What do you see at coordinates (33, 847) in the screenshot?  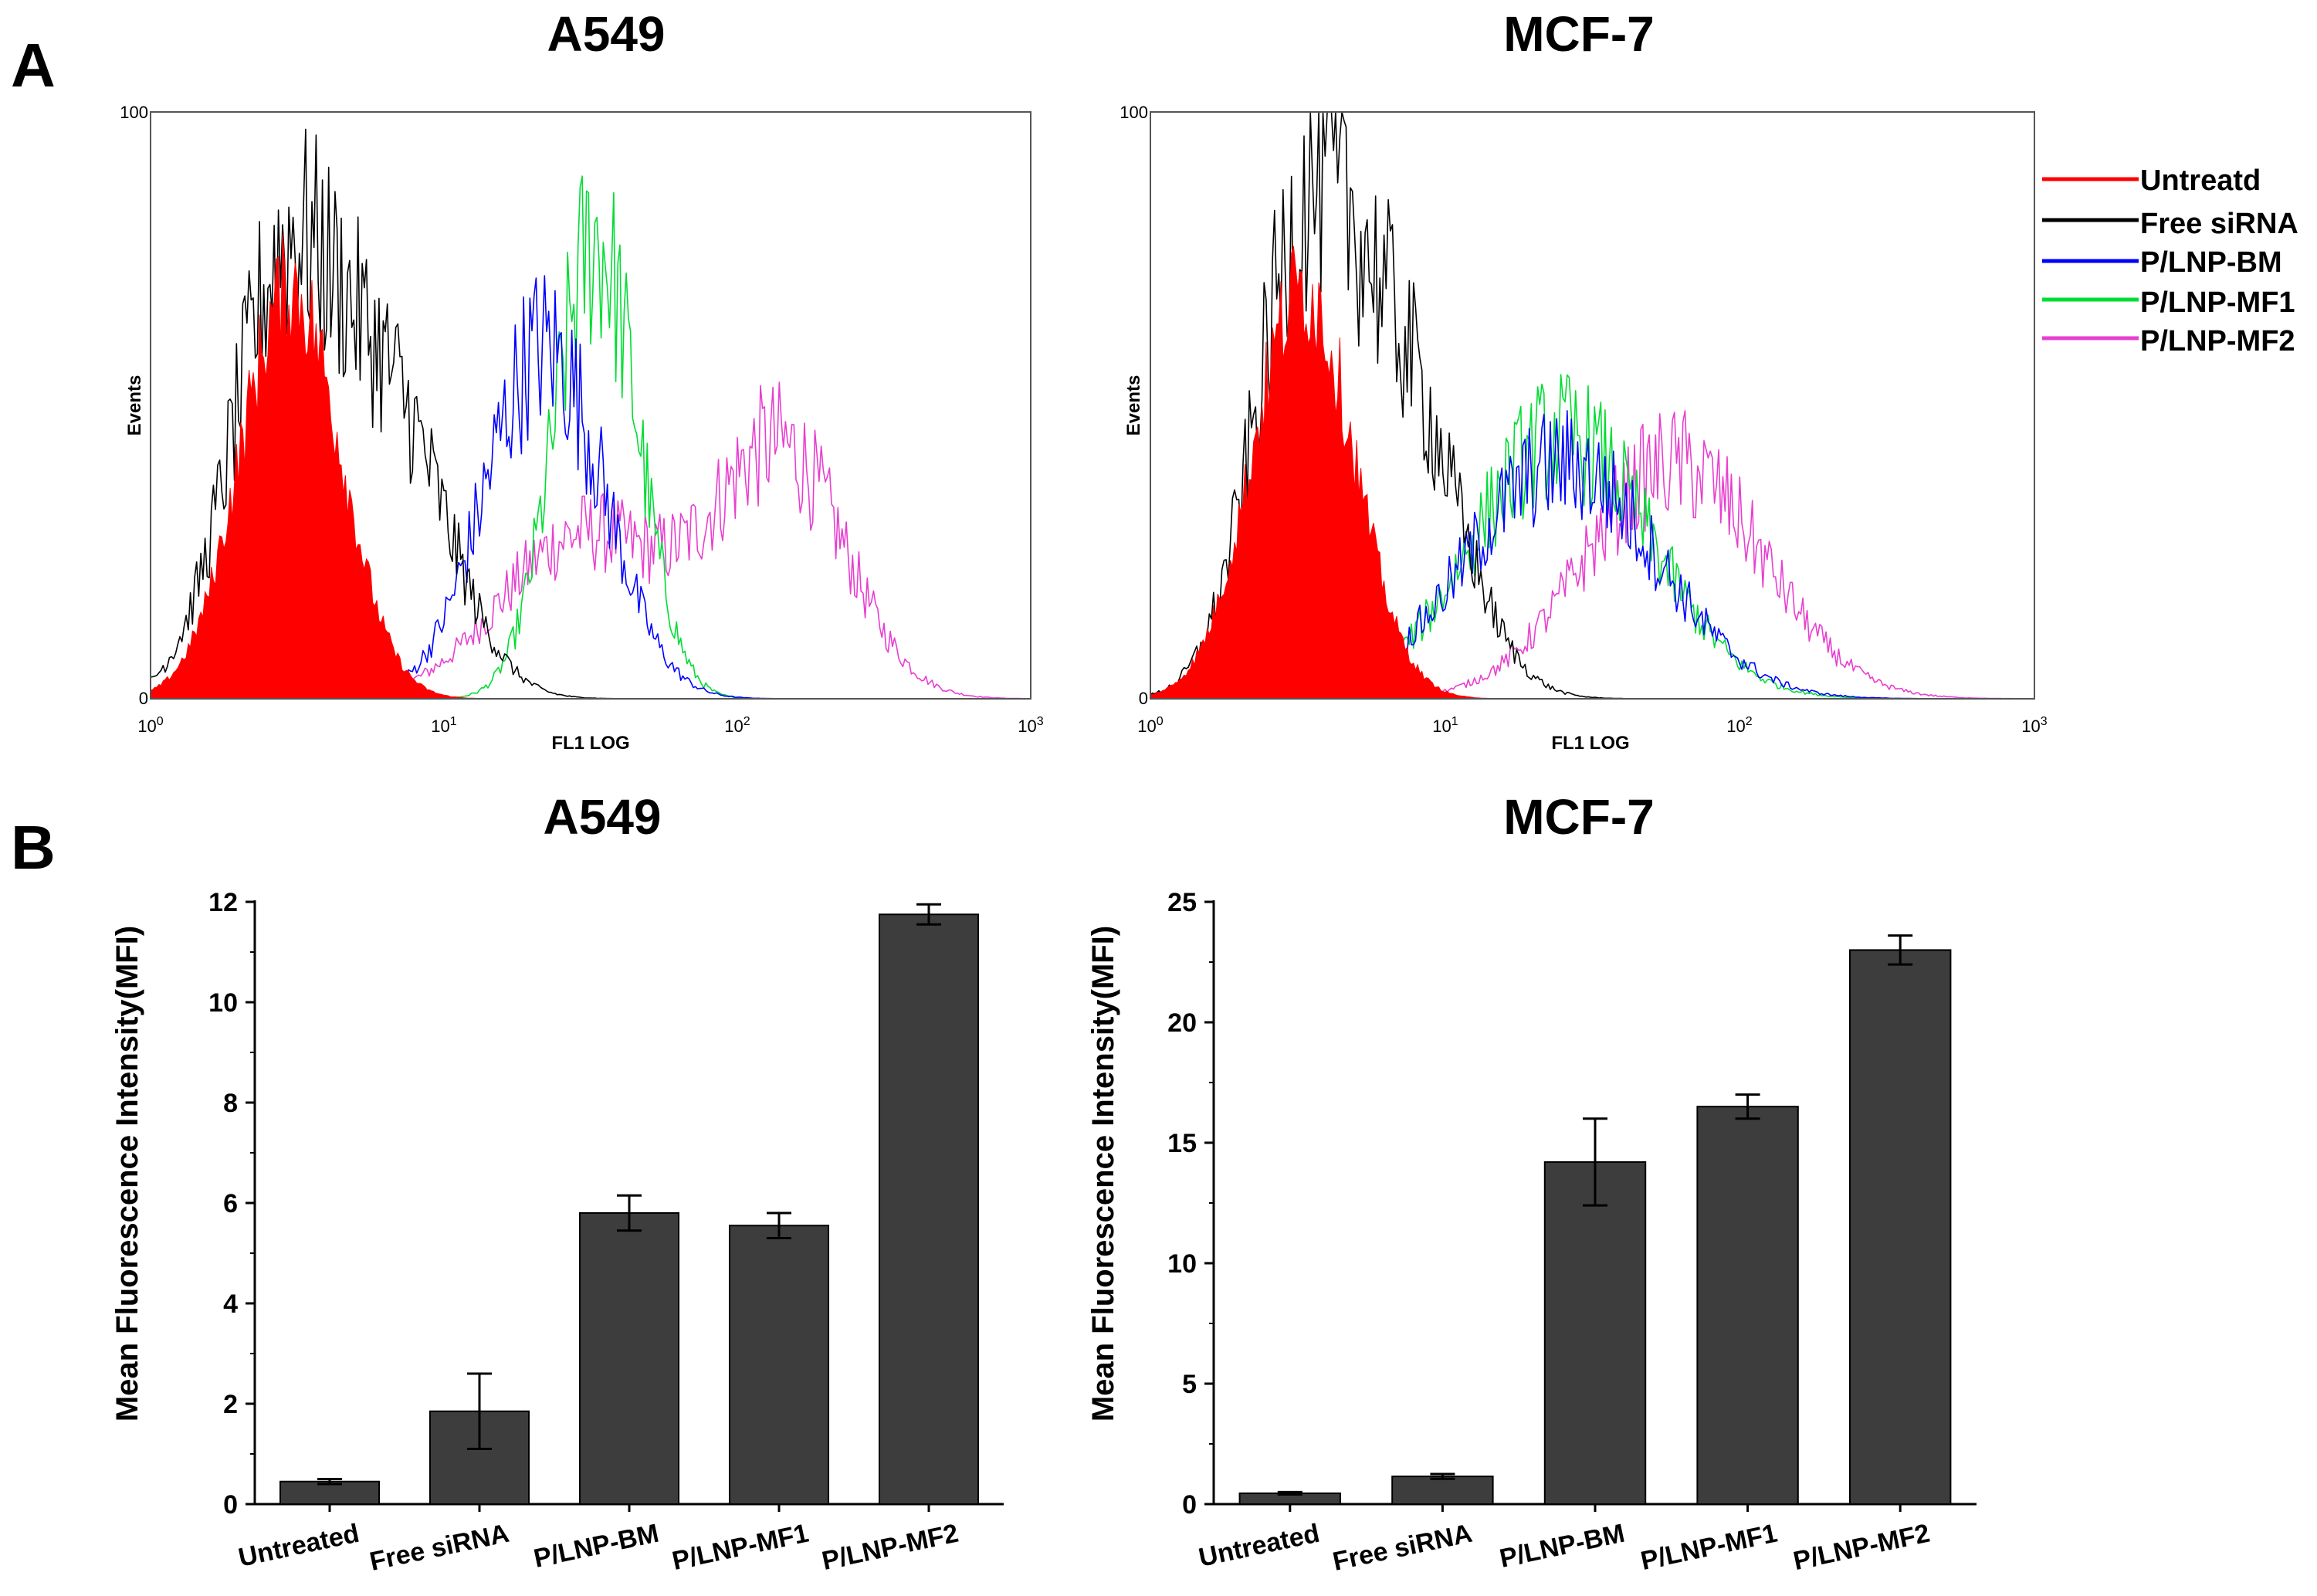 I see `panel-letter-b: B` at bounding box center [33, 847].